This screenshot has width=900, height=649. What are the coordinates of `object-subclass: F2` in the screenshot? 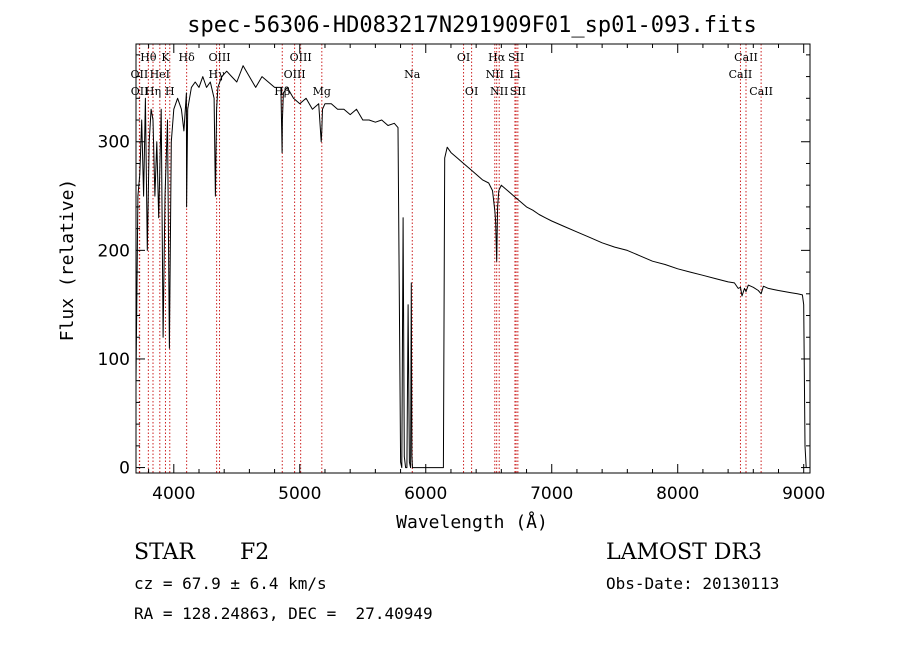 It's located at (254, 552).